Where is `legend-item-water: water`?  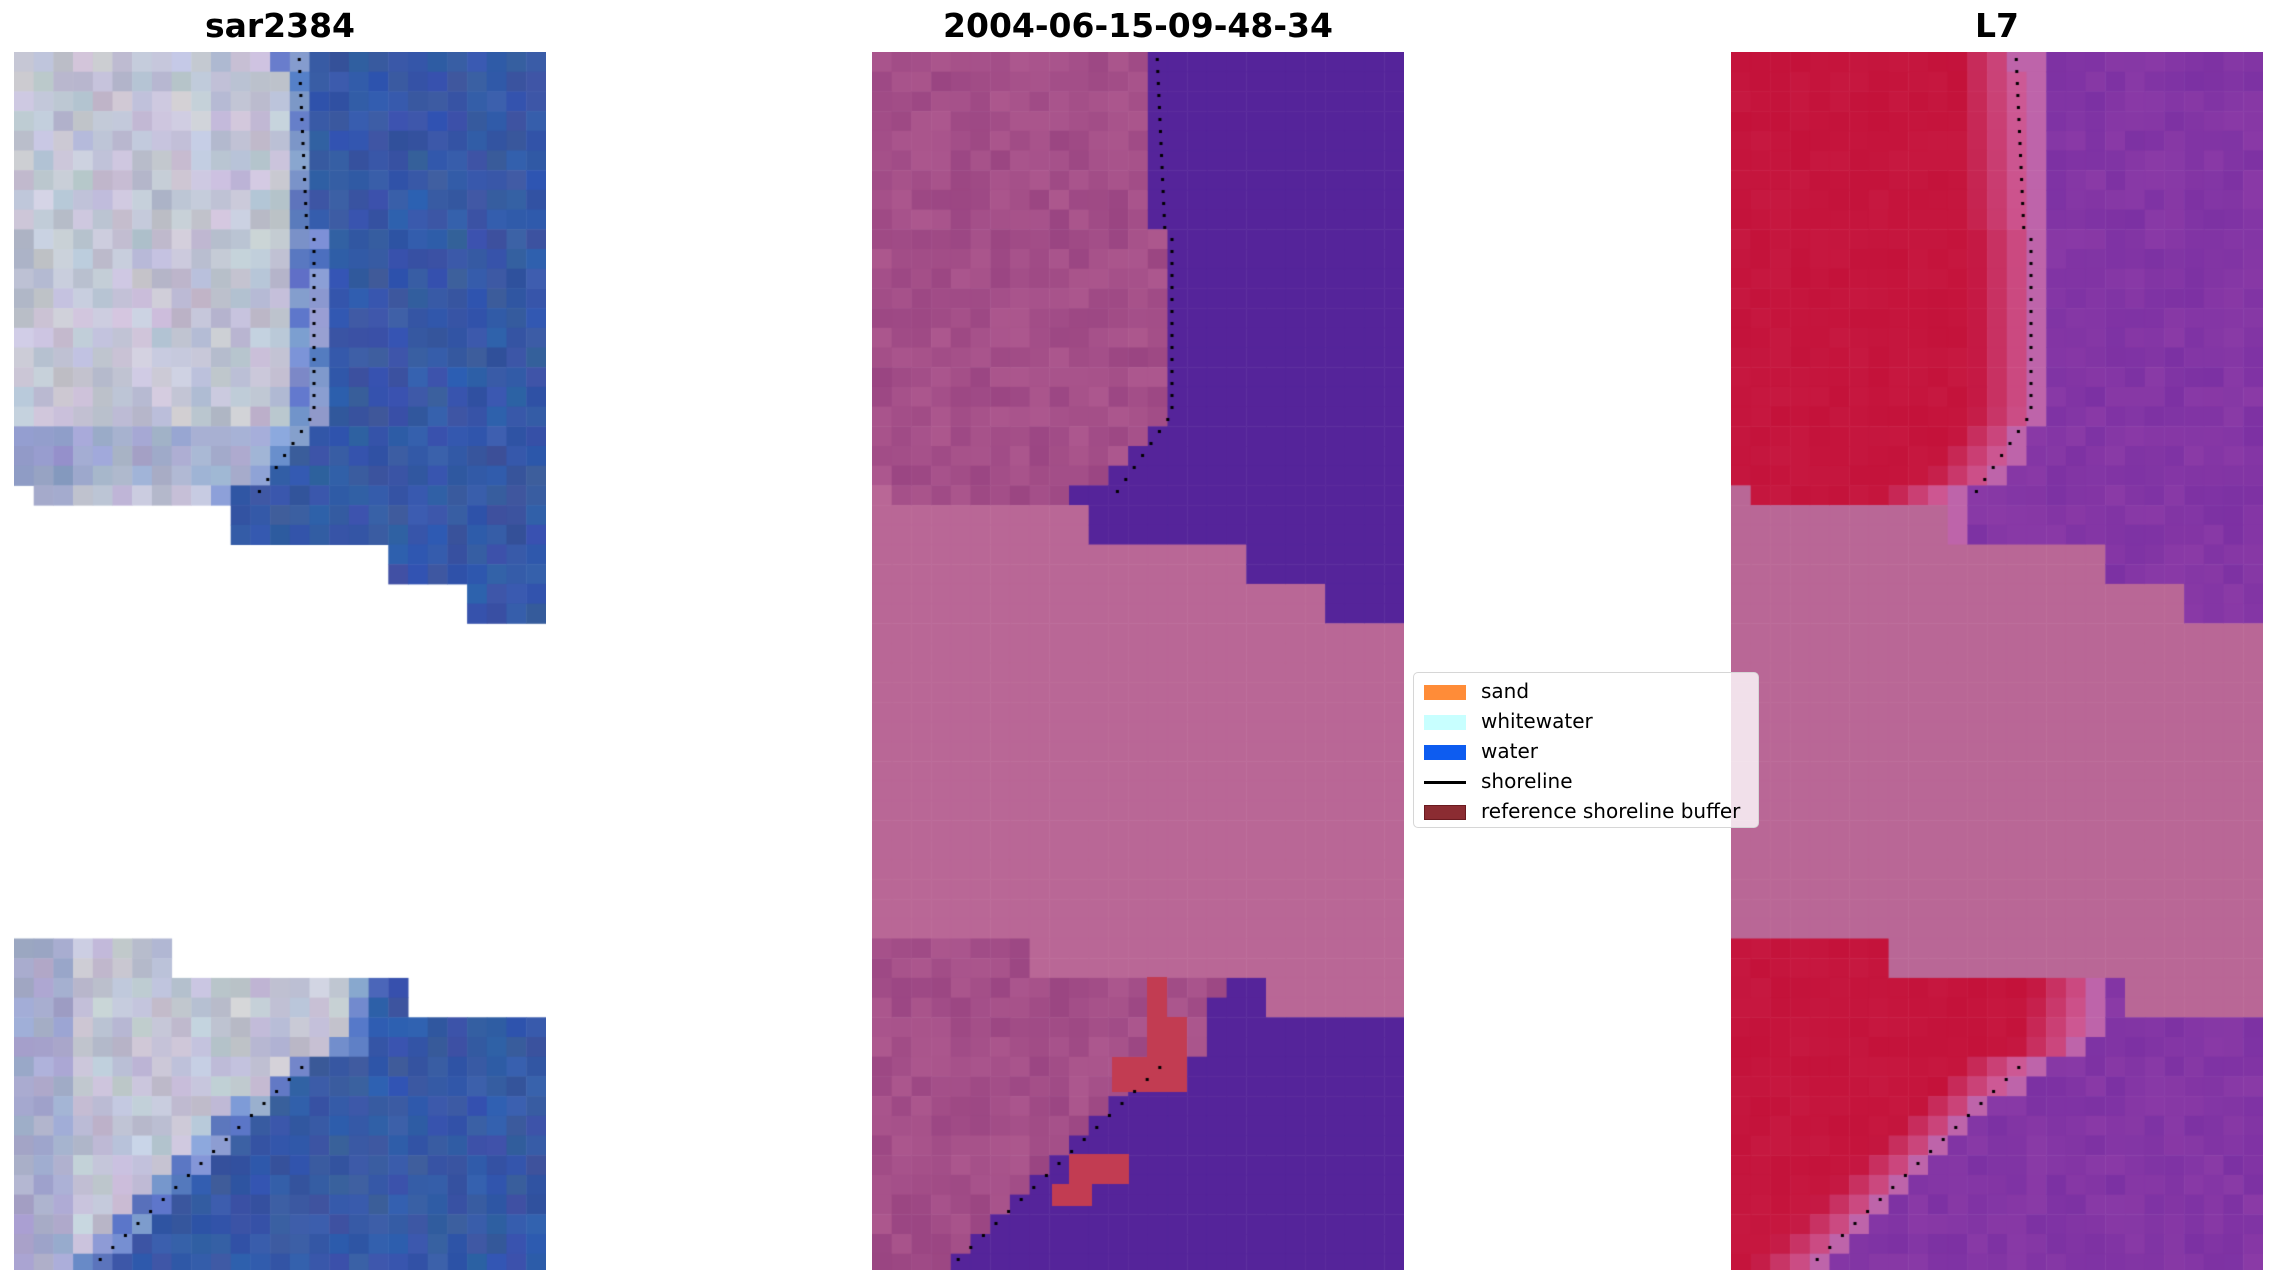
legend-item-water: water is located at coordinates (1586, 751).